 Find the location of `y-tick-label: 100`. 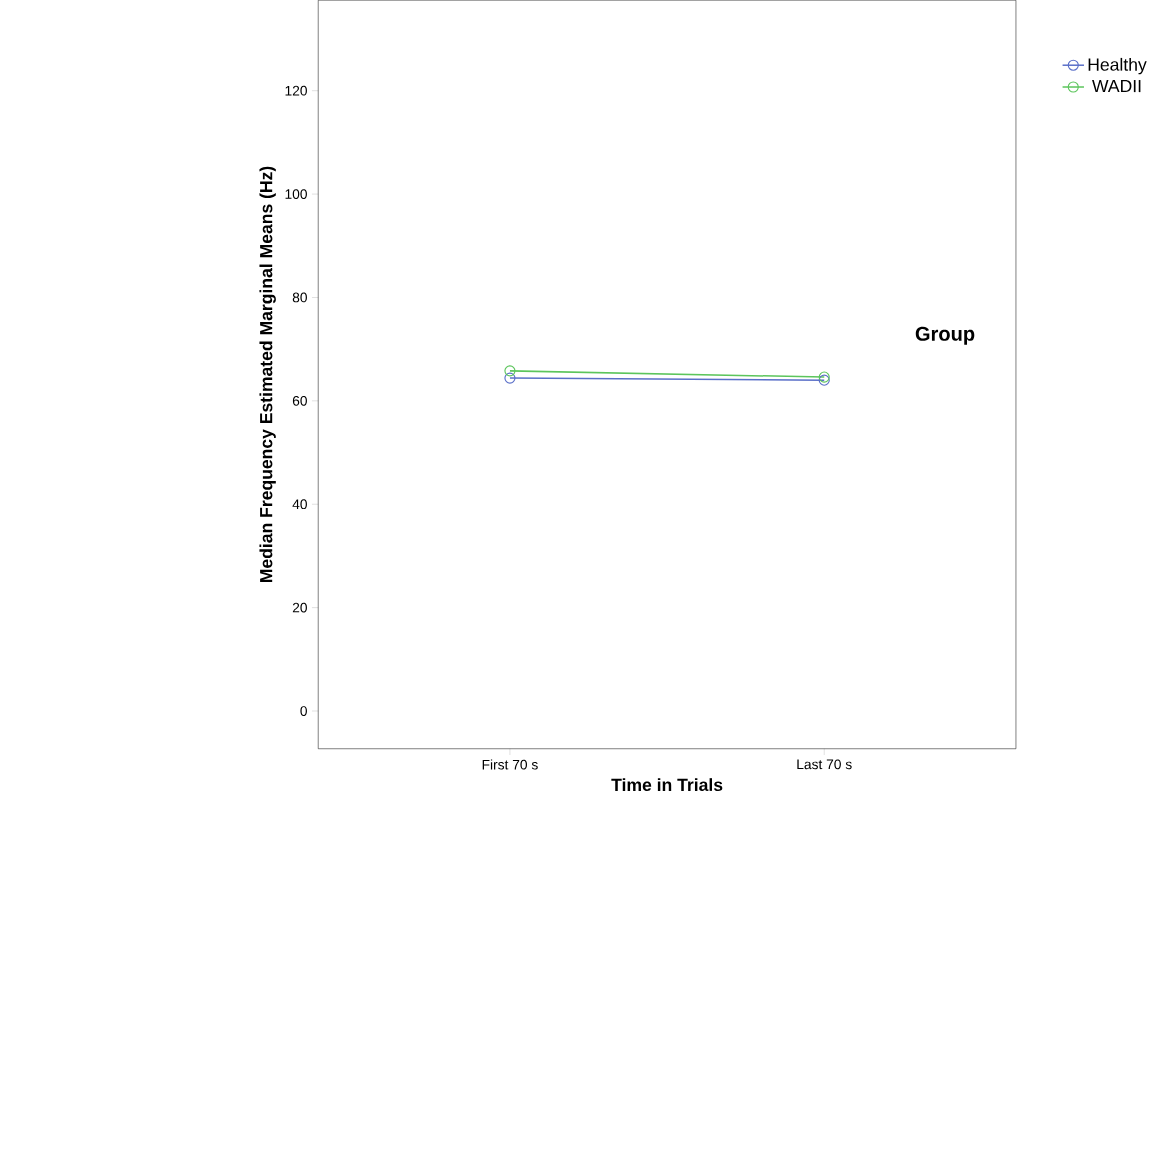

y-tick-label: 100 is located at coordinates (296, 194).